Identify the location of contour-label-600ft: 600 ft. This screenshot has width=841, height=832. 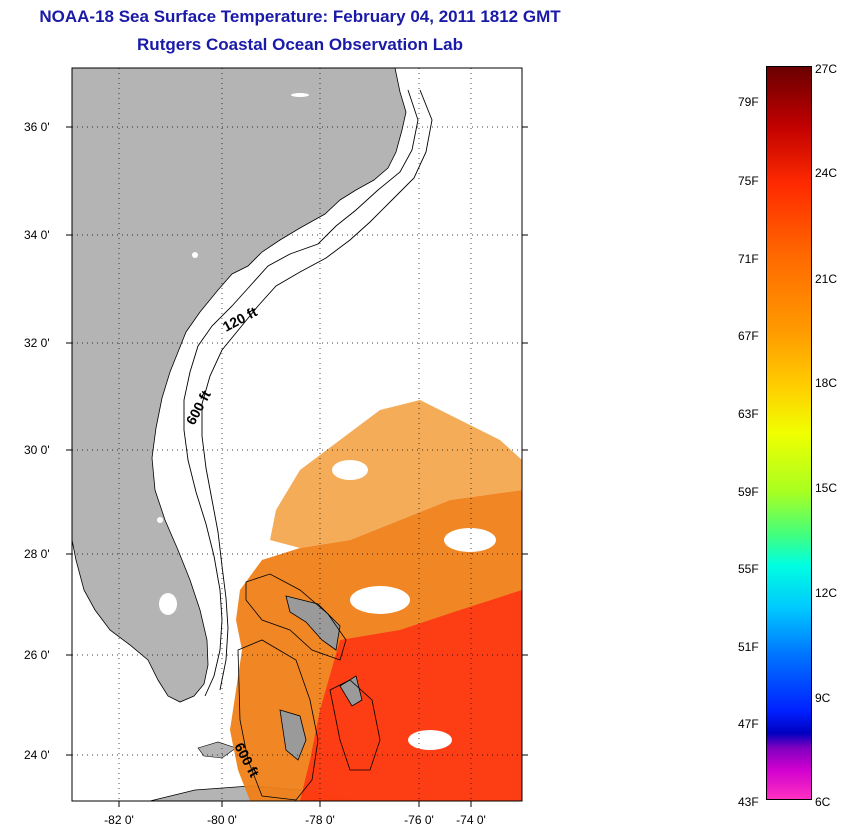
(198, 407).